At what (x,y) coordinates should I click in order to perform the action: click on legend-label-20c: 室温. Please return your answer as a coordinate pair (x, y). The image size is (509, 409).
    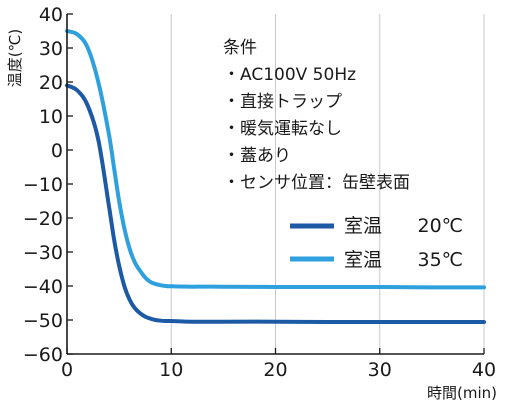
    Looking at the image, I should click on (363, 226).